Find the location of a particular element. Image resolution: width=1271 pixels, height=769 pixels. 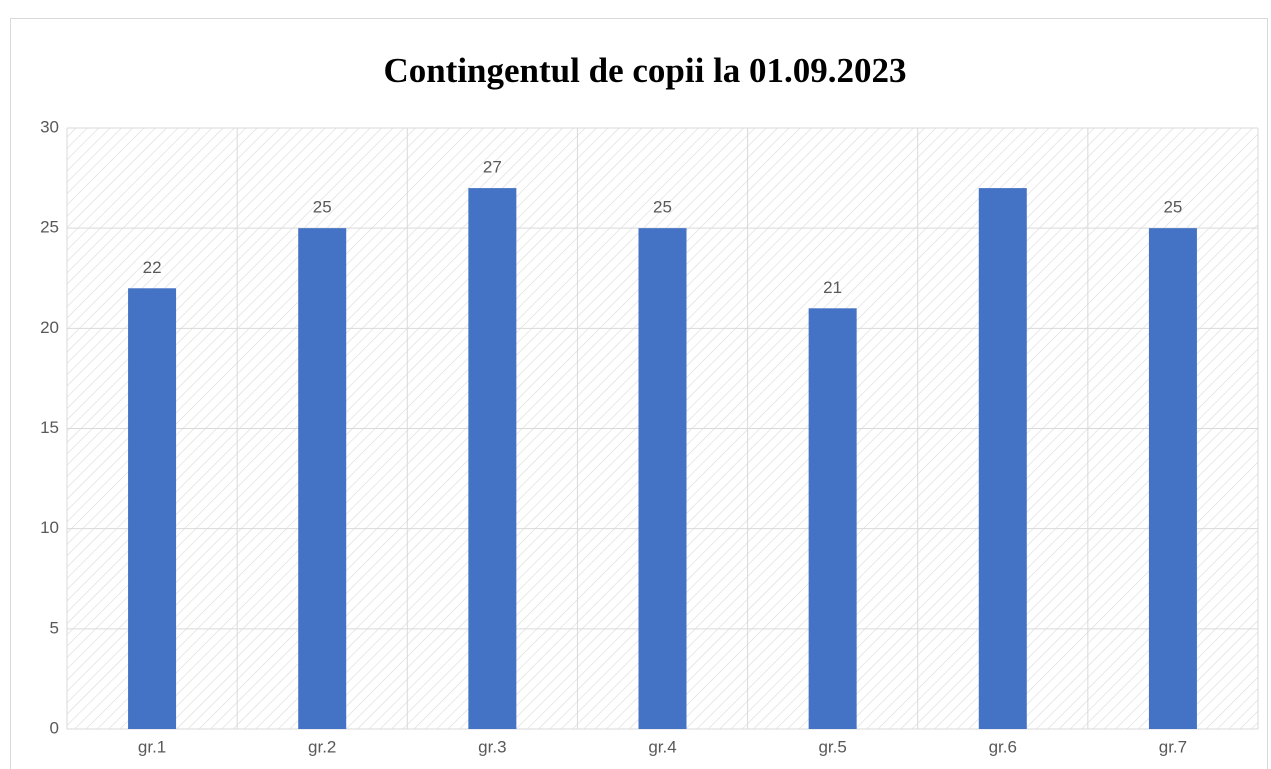

y-tick-label: 25 is located at coordinates (49, 227).